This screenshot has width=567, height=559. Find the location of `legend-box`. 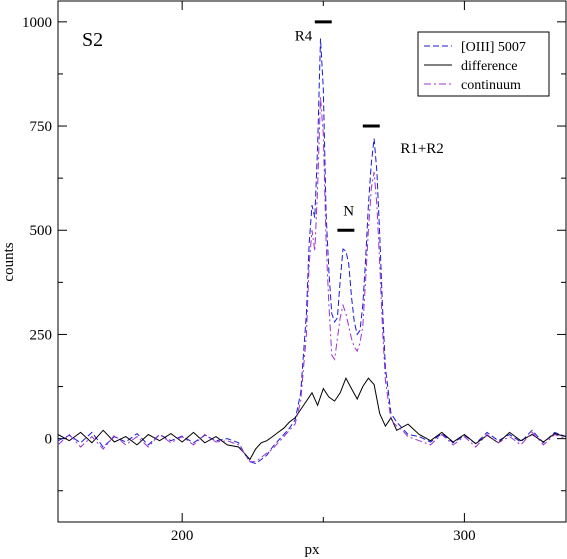

legend-box is located at coordinates (483, 64).